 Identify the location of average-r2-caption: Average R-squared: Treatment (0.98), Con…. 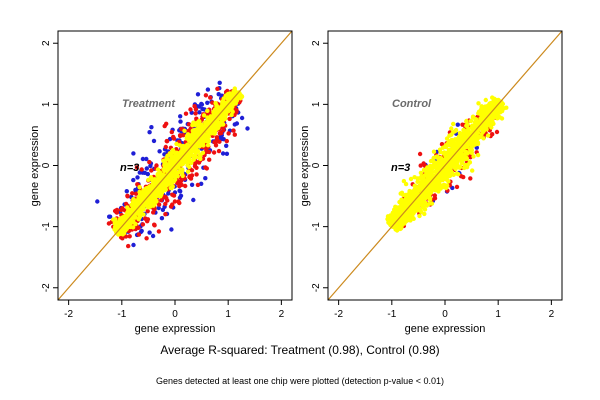
(300, 350).